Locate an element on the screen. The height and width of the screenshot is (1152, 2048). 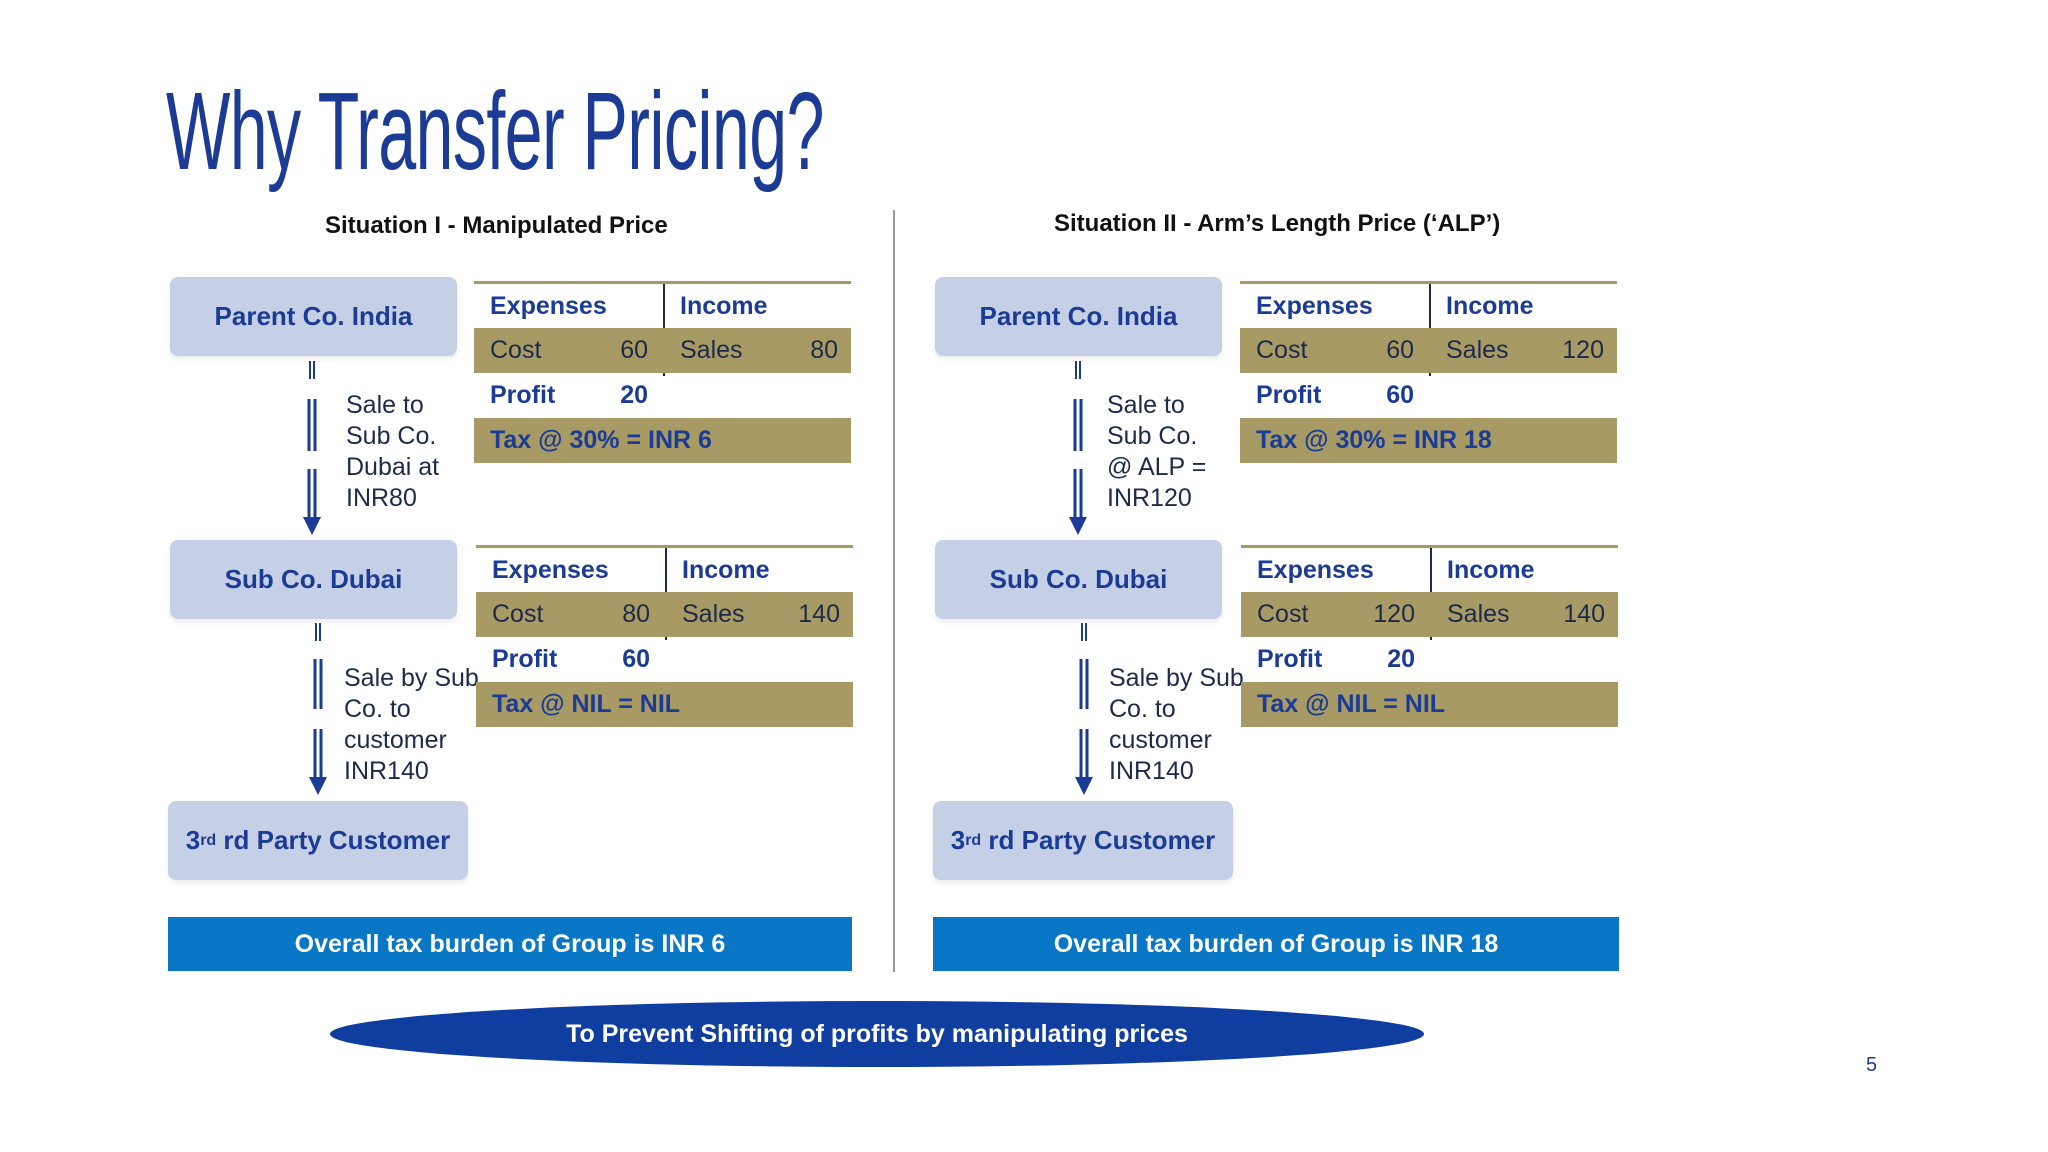
flow-line: @ ALP = is located at coordinates (1157, 467).